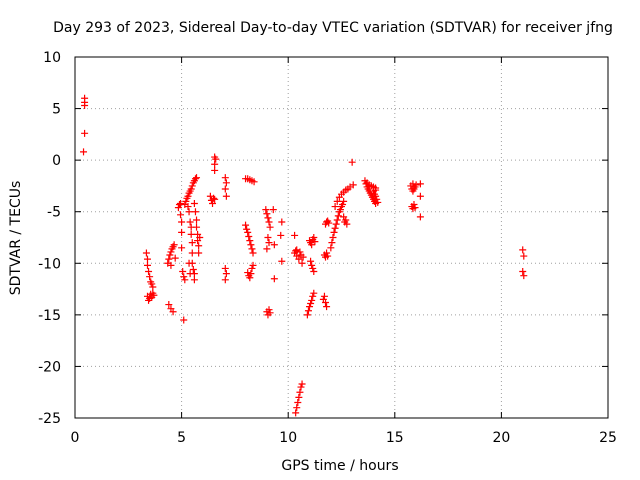 This screenshot has width=640, height=480. What do you see at coordinates (49, 419) in the screenshot?
I see `y-tick-label: -25` at bounding box center [49, 419].